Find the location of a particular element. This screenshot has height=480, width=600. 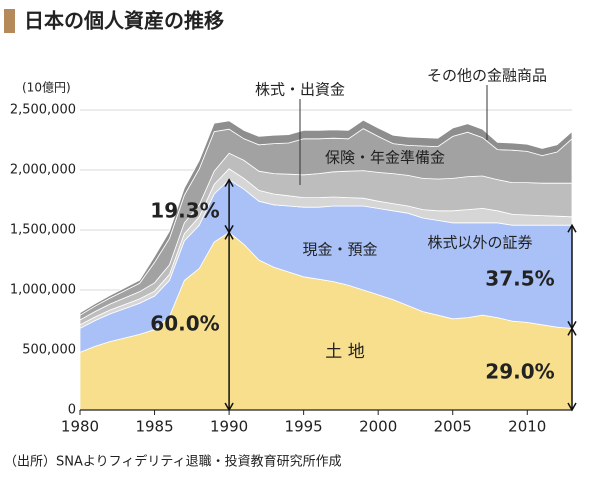

title-marker is located at coordinates (9, 21).